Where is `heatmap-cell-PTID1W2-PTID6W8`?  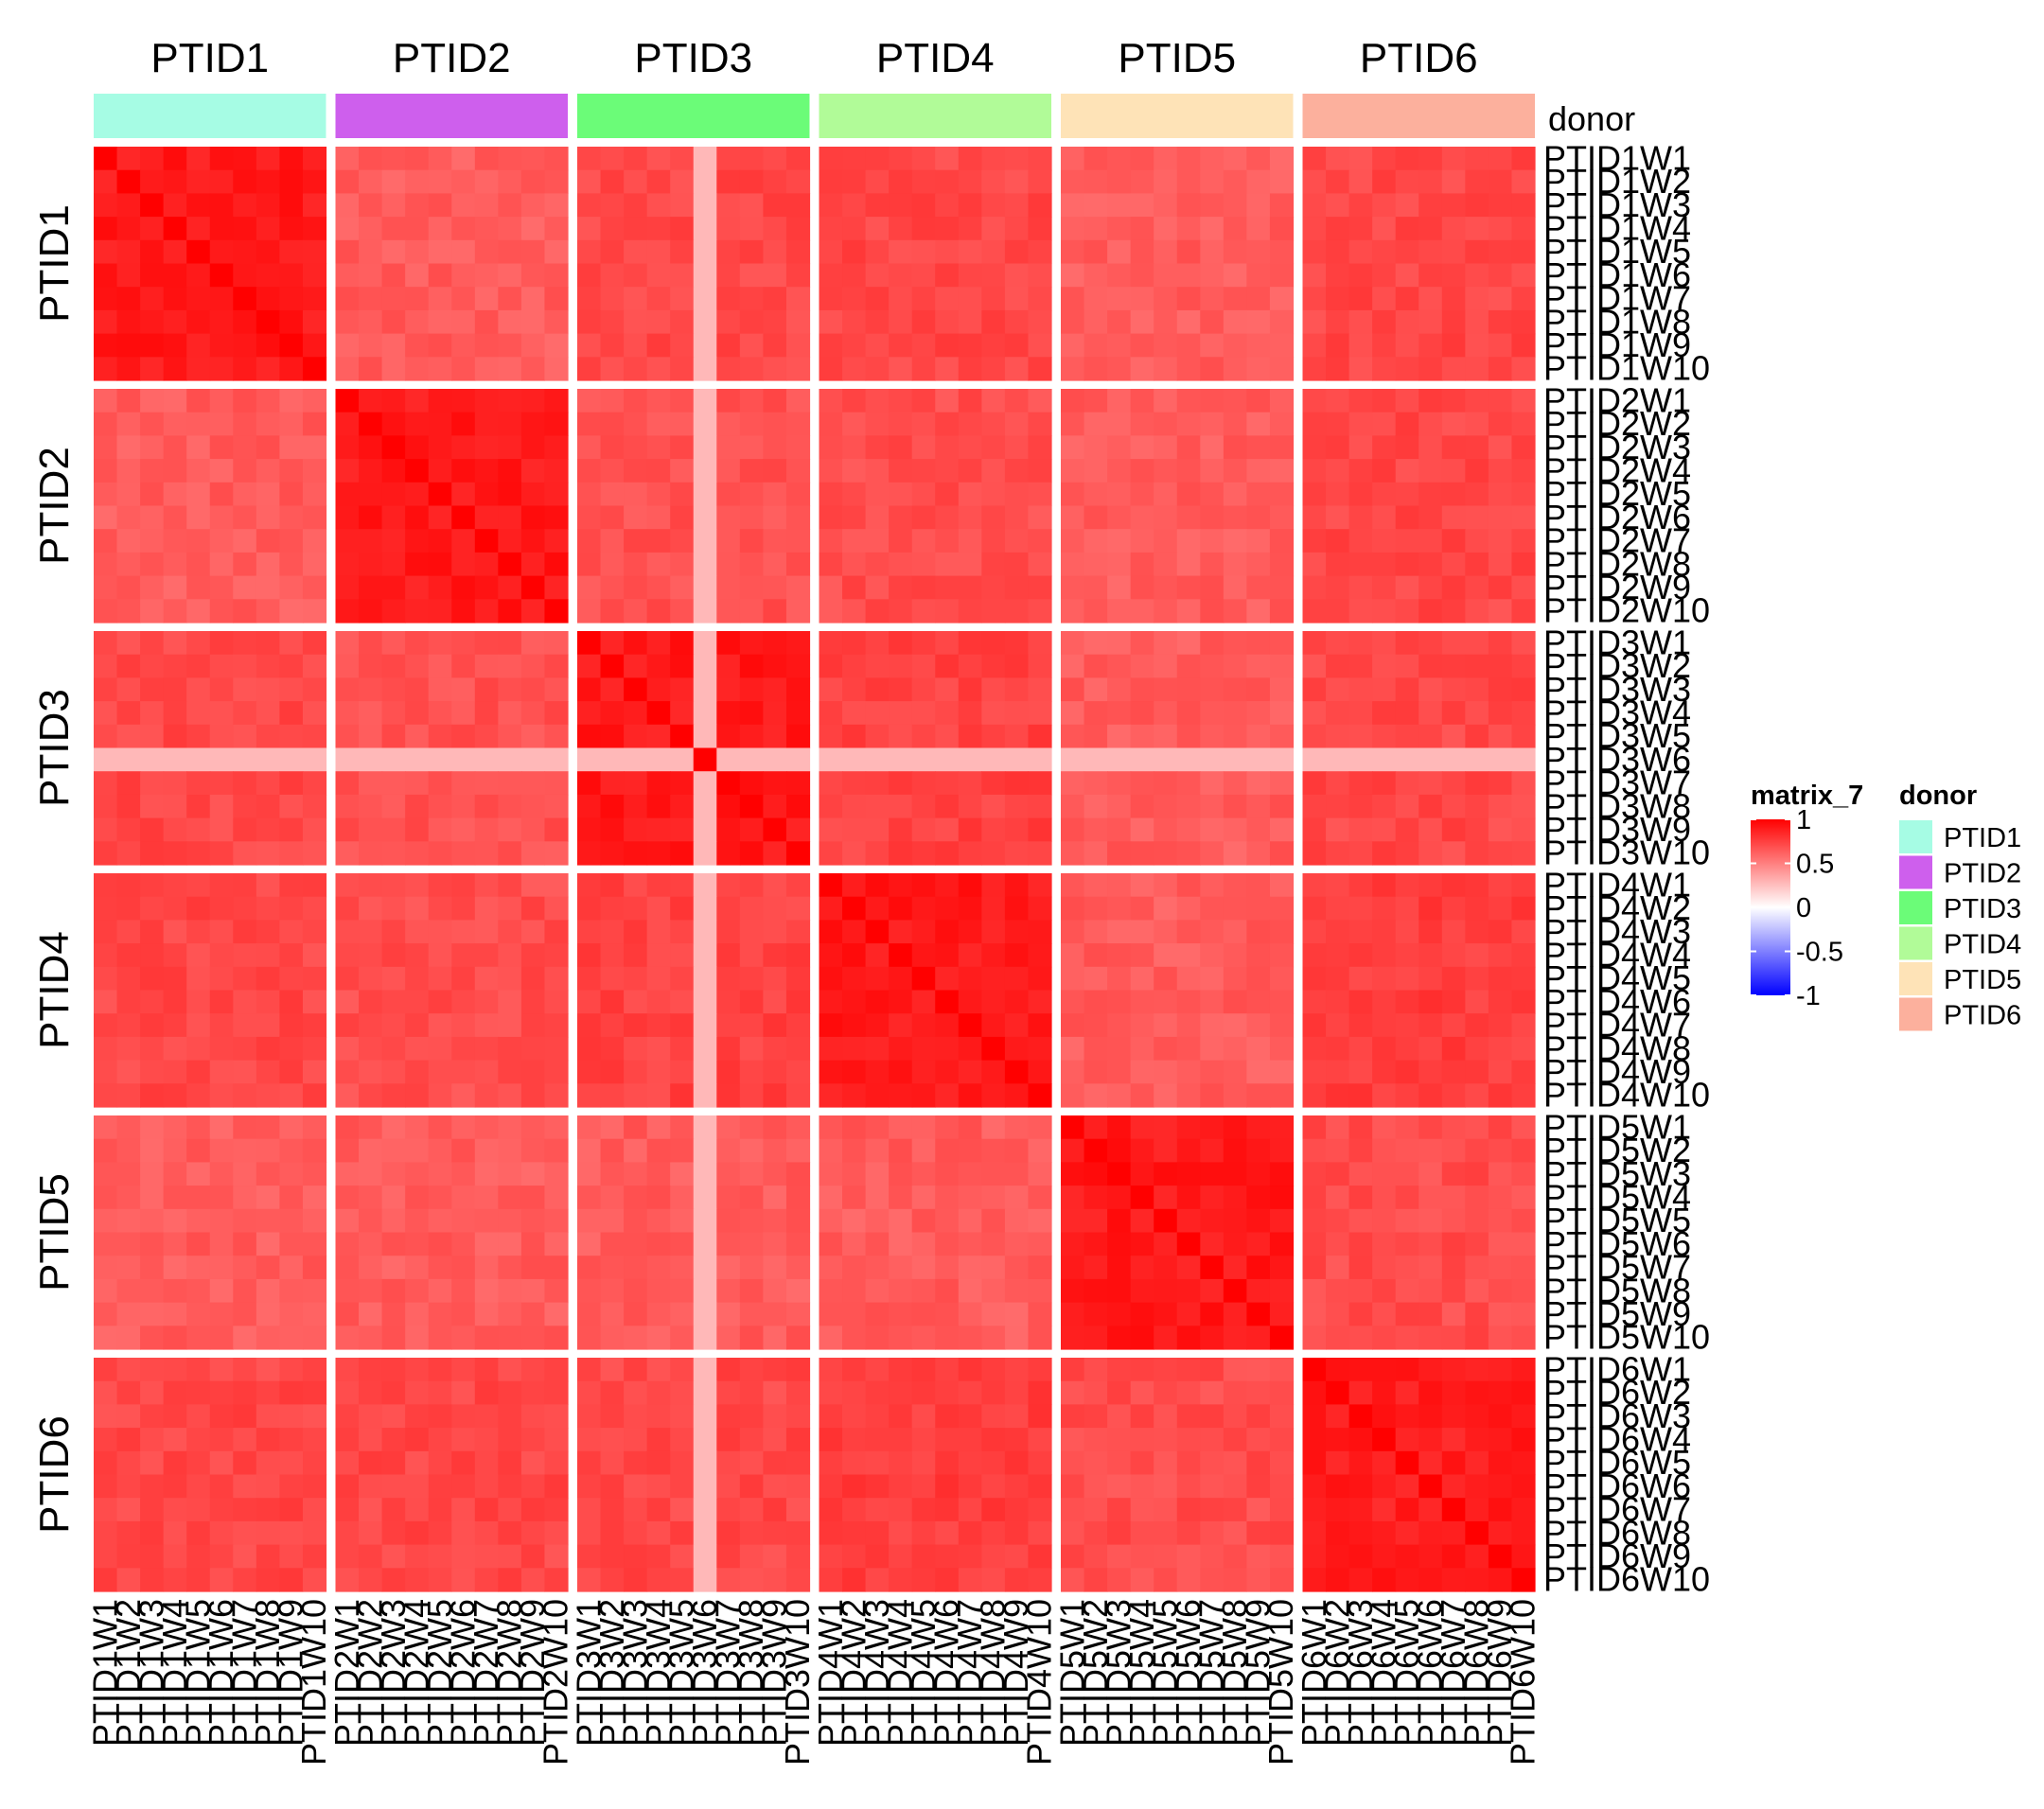 heatmap-cell-PTID1W2-PTID6W8 is located at coordinates (1477, 182).